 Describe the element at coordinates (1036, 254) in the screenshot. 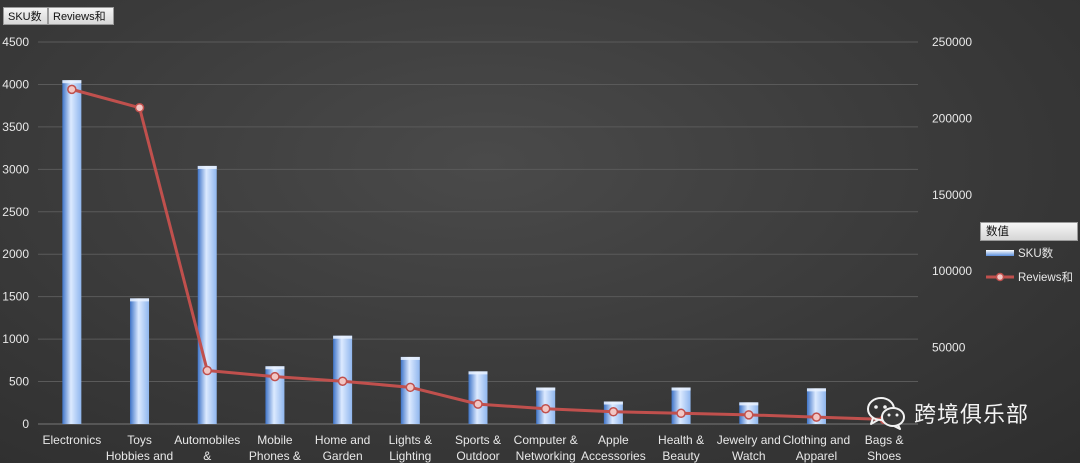

I see `legend-label-sku: SKU数` at that location.